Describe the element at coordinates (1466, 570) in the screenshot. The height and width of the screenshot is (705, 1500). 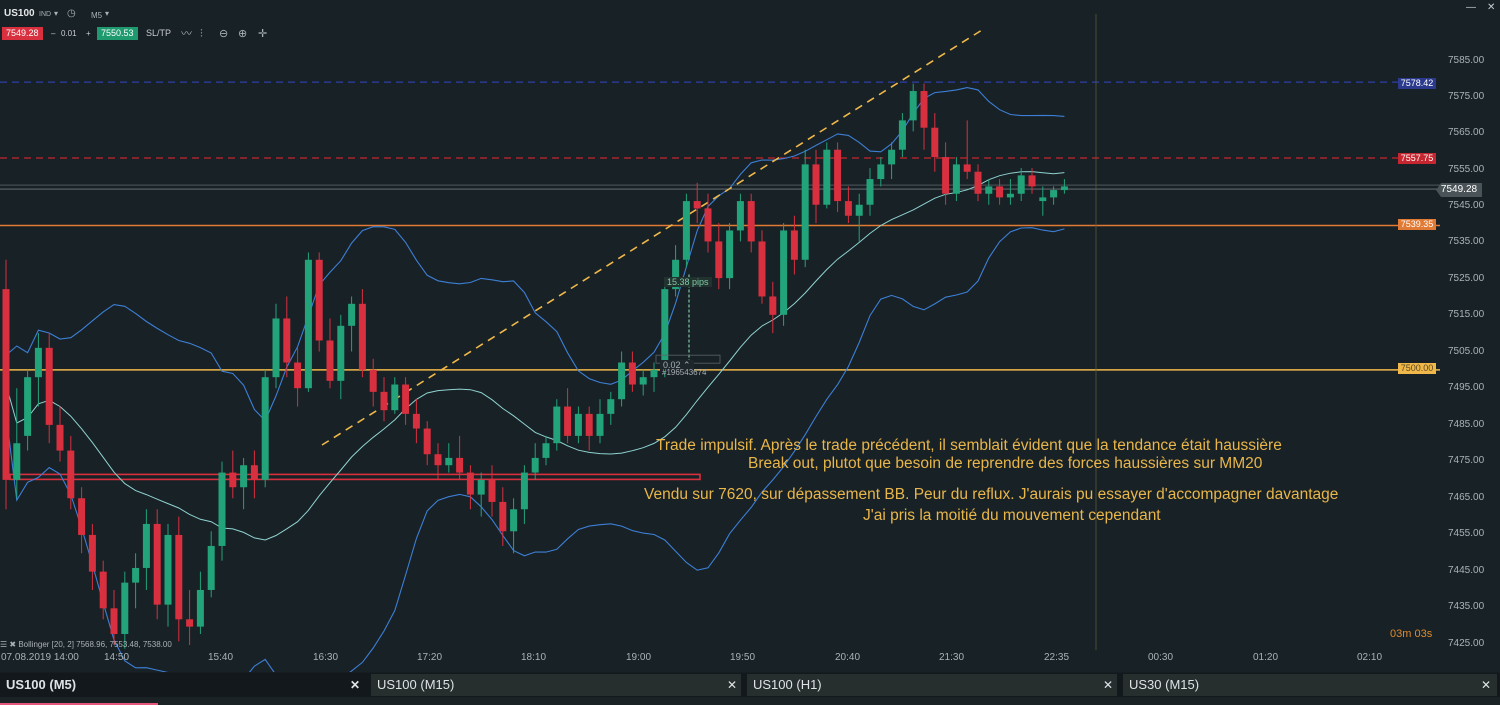
I see `y-tick: 7445.00` at that location.